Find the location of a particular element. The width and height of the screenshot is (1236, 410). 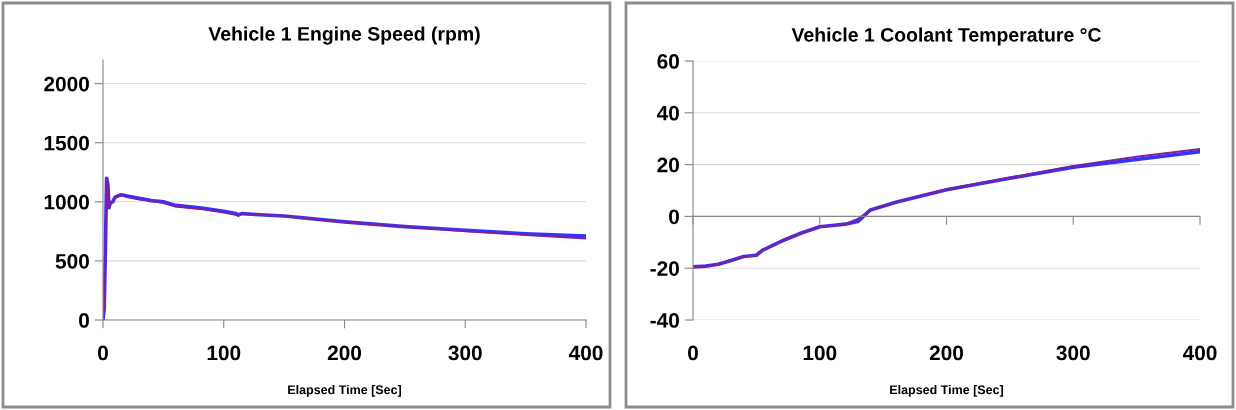

y-tick-label: 500 is located at coordinates (72, 261).